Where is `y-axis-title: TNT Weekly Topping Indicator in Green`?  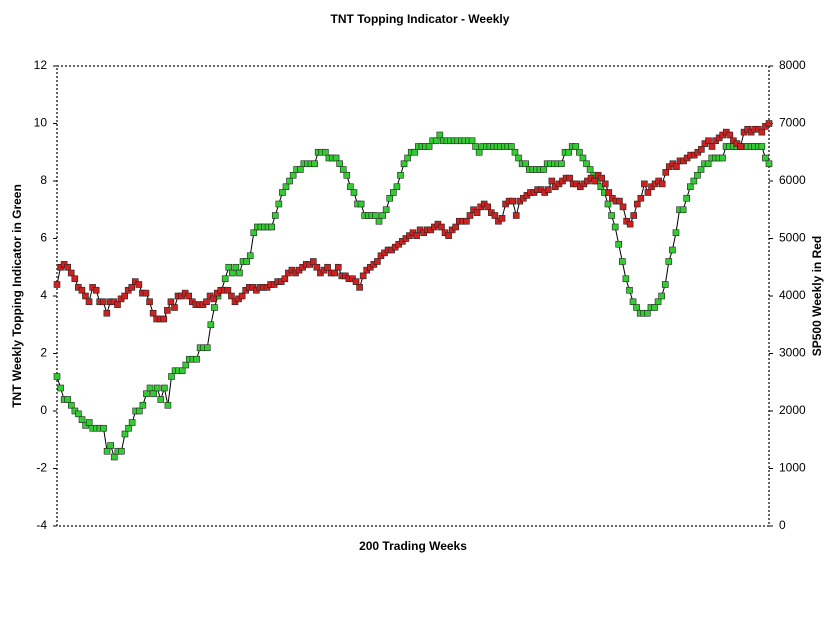
y-axis-title: TNT Weekly Topping Indicator in Green is located at coordinates (17, 296).